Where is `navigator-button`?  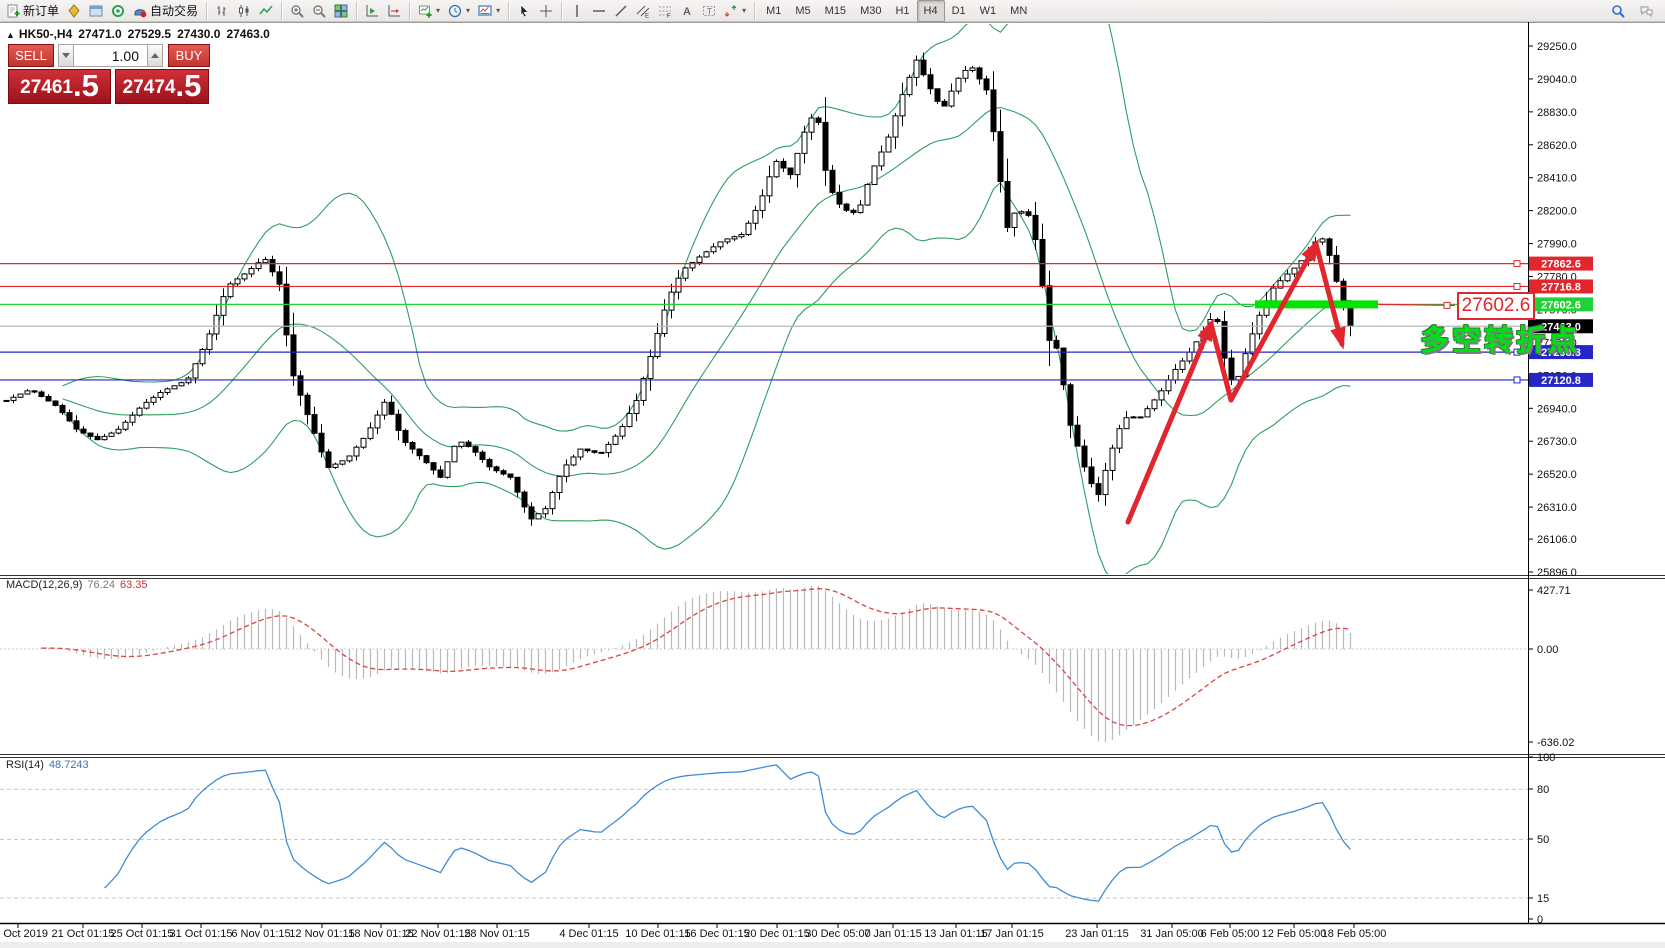 navigator-button is located at coordinates (96, 11).